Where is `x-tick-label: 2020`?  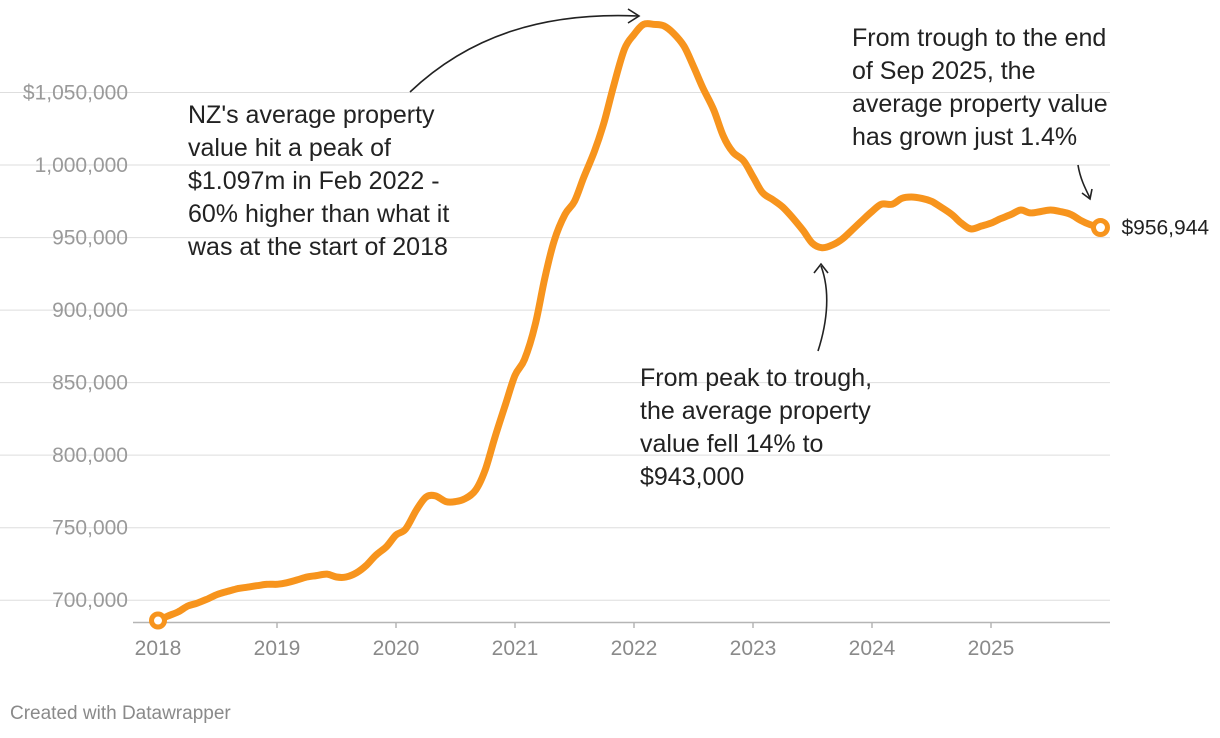
x-tick-label: 2020 is located at coordinates (396, 648).